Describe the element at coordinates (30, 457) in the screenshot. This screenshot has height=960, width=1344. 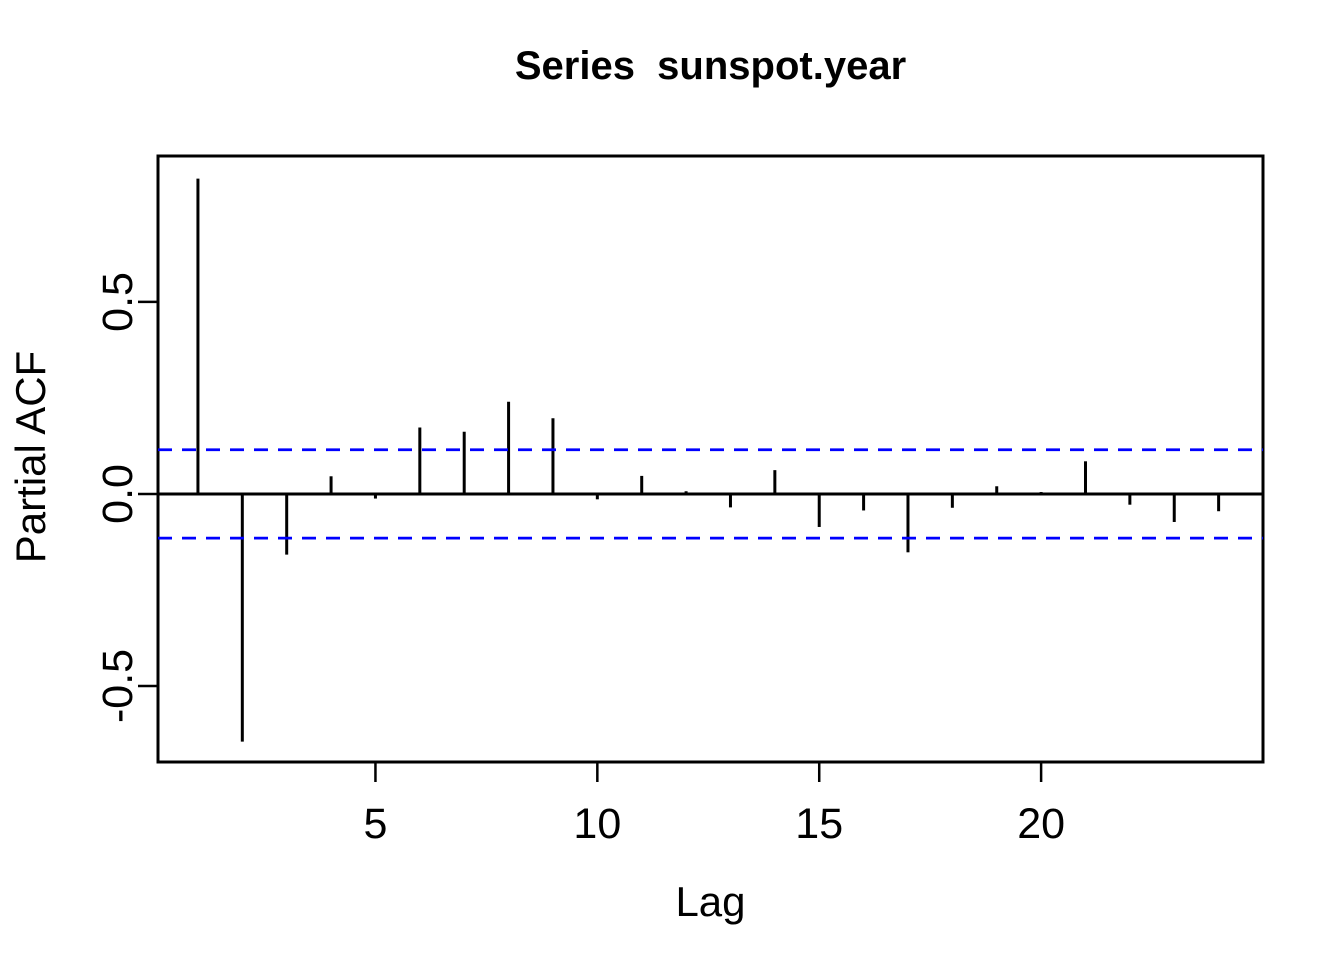
I see `y-axis-label: Partial ACF` at that location.